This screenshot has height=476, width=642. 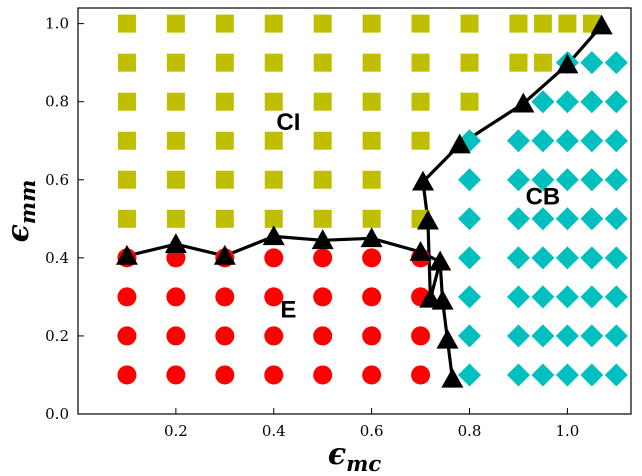 I want to click on x-axis-label: ϵmc, so click(x=355, y=456).